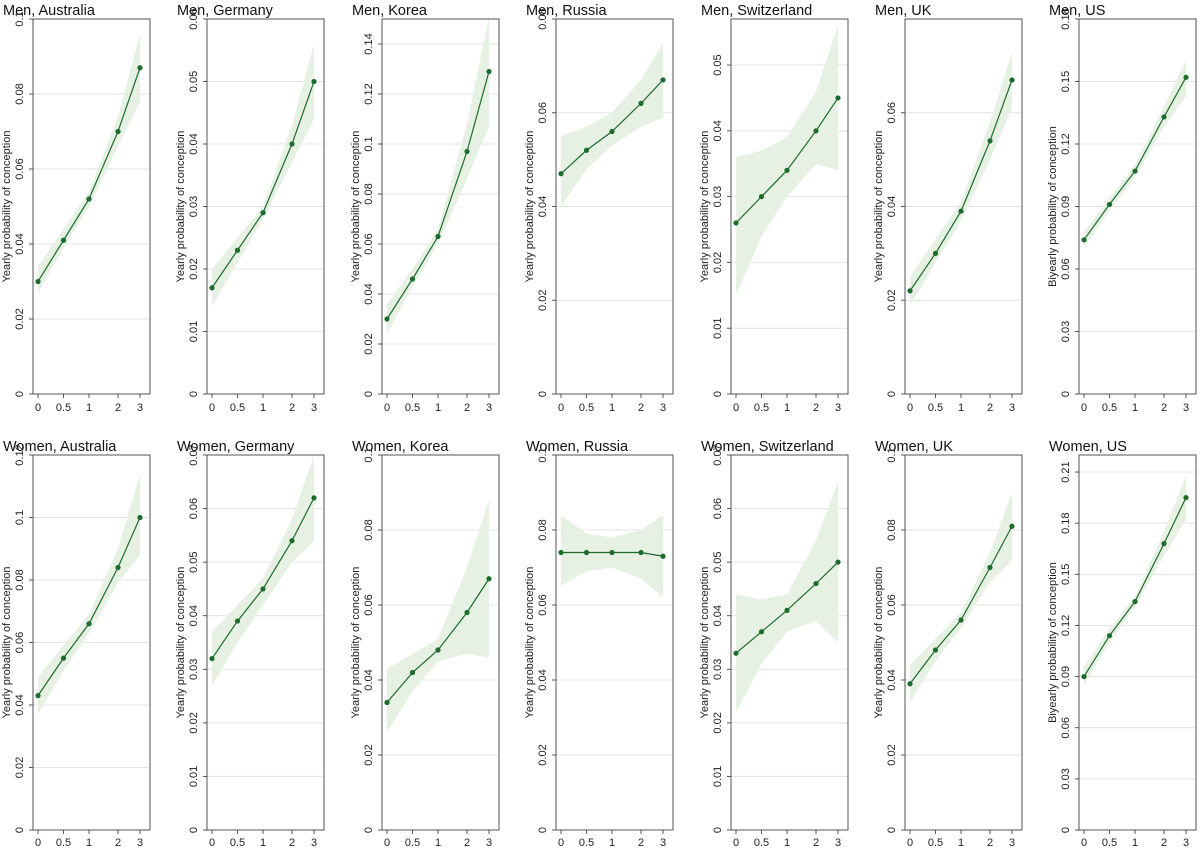 The image size is (1200, 851). I want to click on y-tick-label: 0.07, so click(194, 454).